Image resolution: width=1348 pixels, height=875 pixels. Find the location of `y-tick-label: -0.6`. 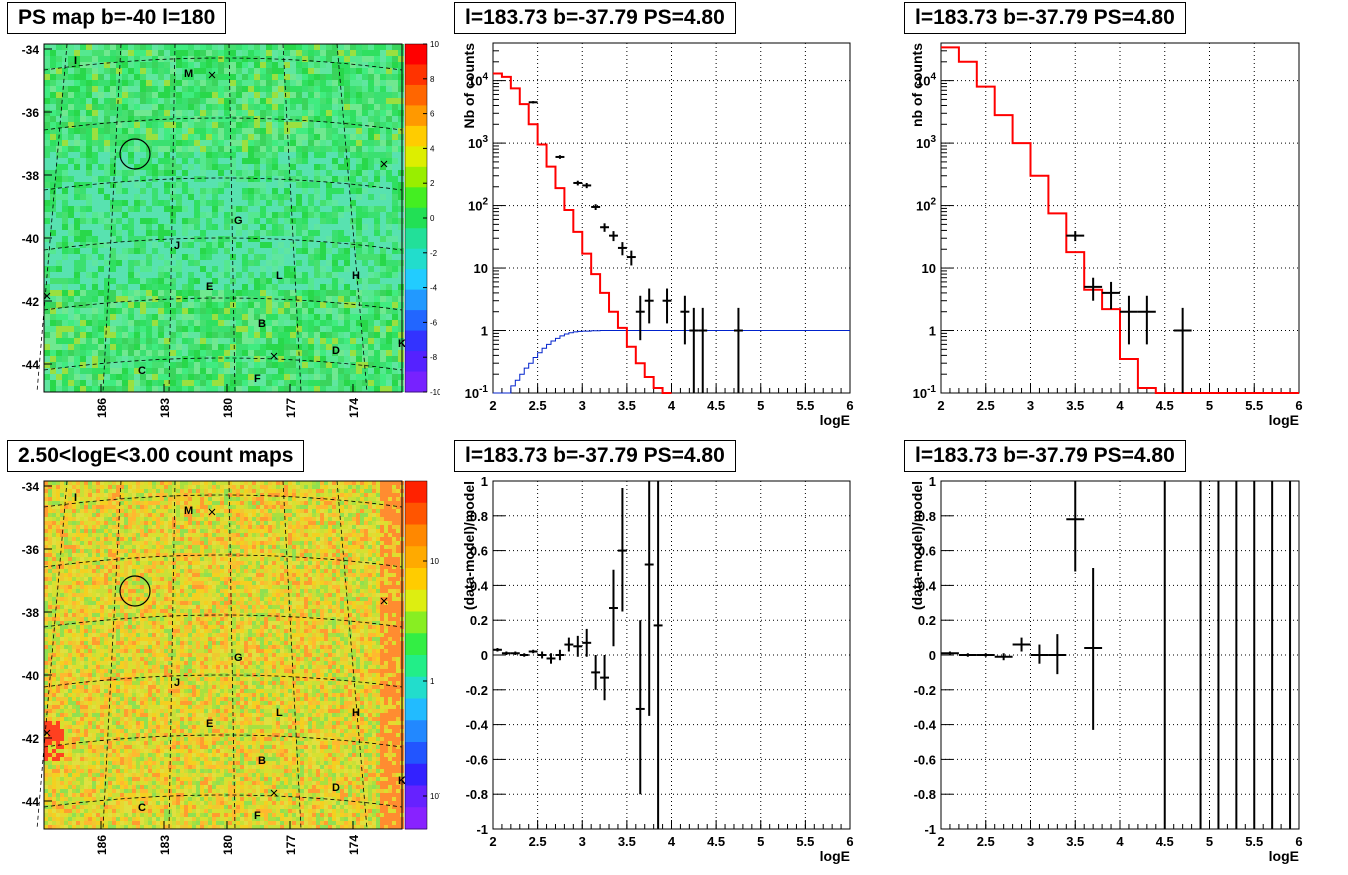

y-tick-label: -0.6 is located at coordinates (477, 759).